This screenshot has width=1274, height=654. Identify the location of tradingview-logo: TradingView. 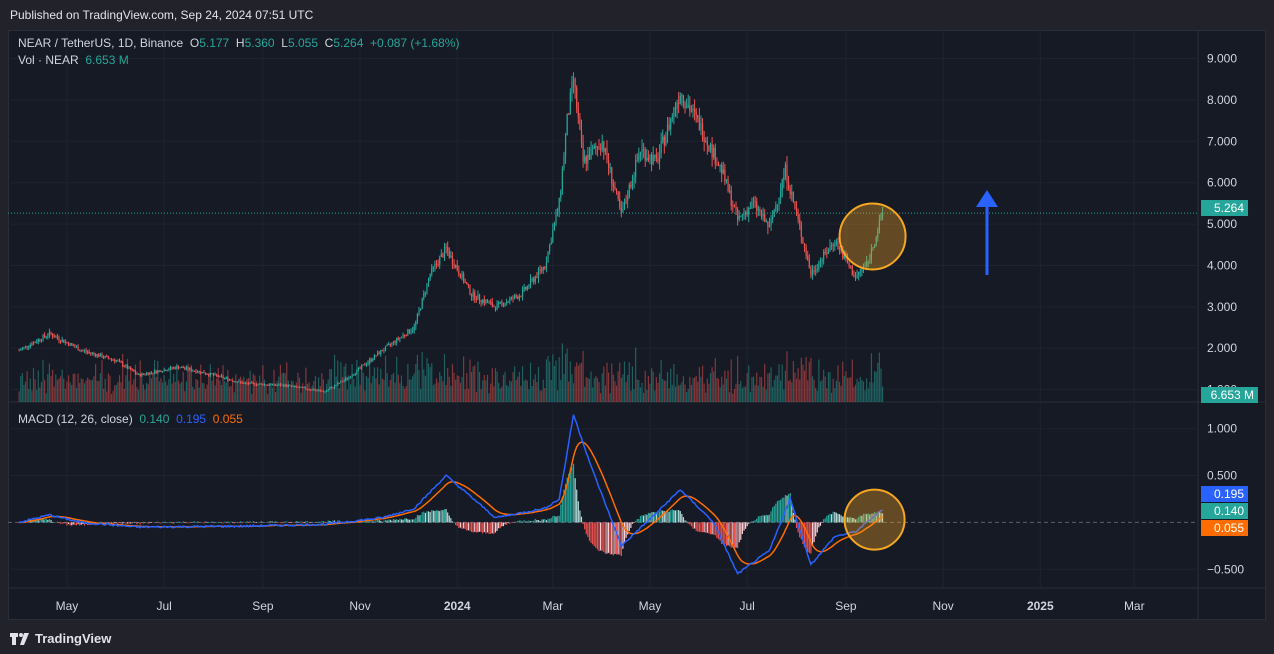
(60, 638).